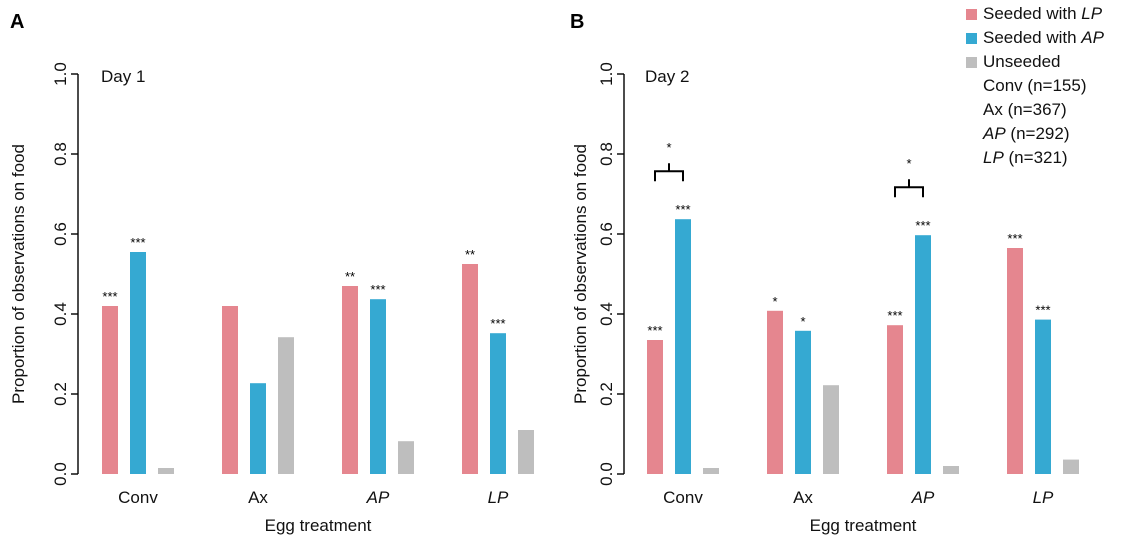 The height and width of the screenshot is (538, 1123). What do you see at coordinates (993, 157) in the screenshot?
I see `sample-size-name: LP` at bounding box center [993, 157].